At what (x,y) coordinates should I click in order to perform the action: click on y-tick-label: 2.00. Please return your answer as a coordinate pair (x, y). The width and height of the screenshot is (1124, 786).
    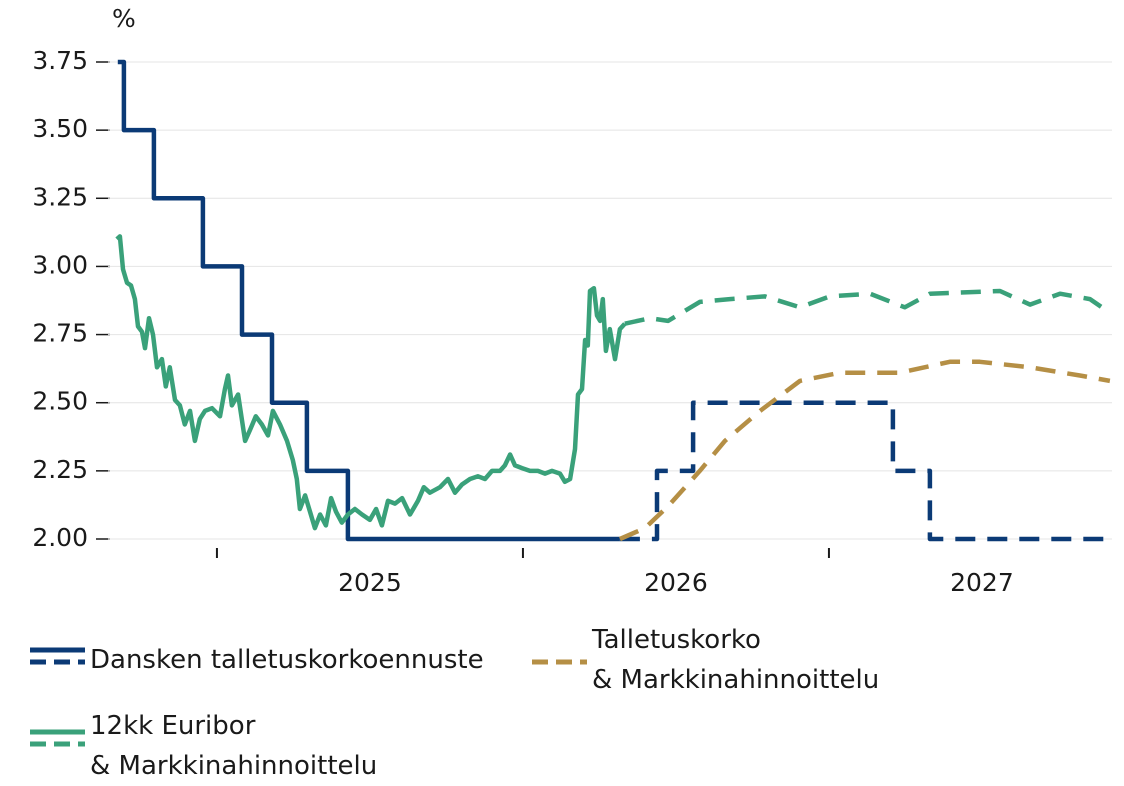
    Looking at the image, I should click on (60, 537).